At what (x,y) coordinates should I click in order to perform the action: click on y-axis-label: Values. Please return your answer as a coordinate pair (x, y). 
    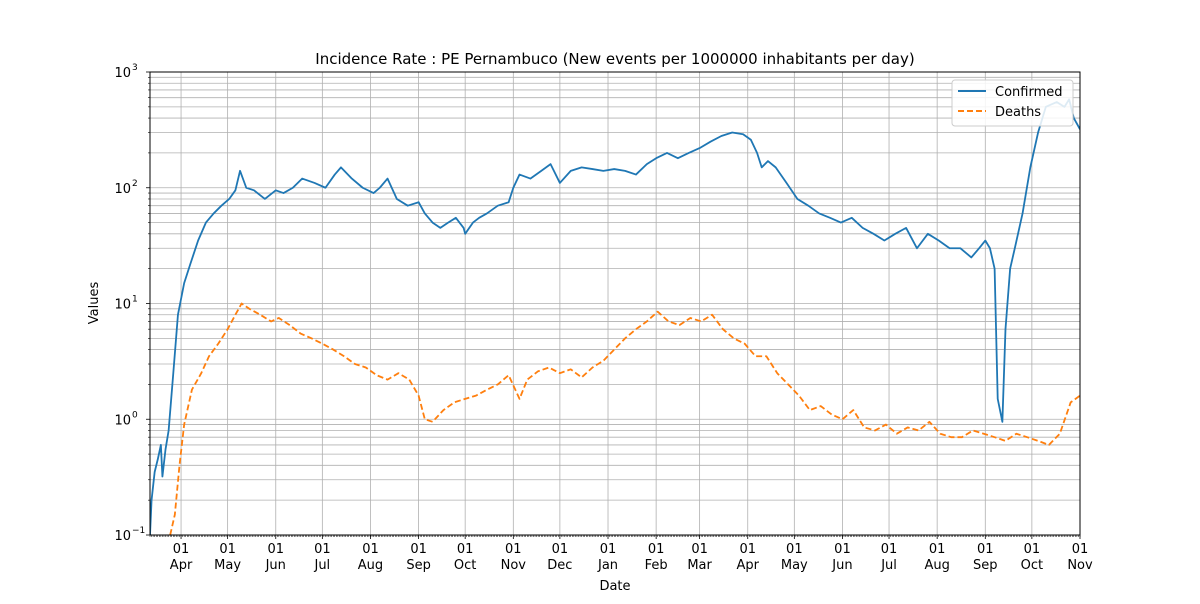
    Looking at the image, I should click on (94, 303).